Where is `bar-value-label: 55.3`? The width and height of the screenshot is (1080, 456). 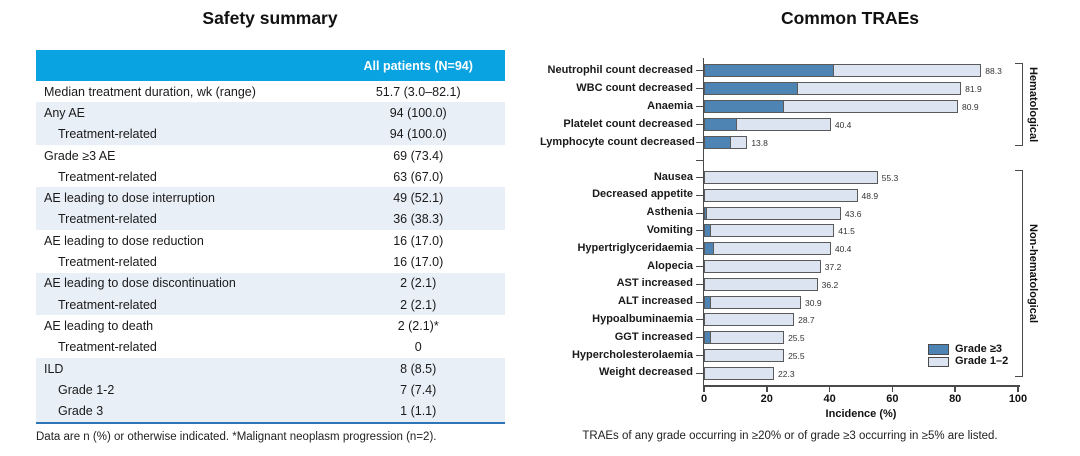 bar-value-label: 55.3 is located at coordinates (890, 178).